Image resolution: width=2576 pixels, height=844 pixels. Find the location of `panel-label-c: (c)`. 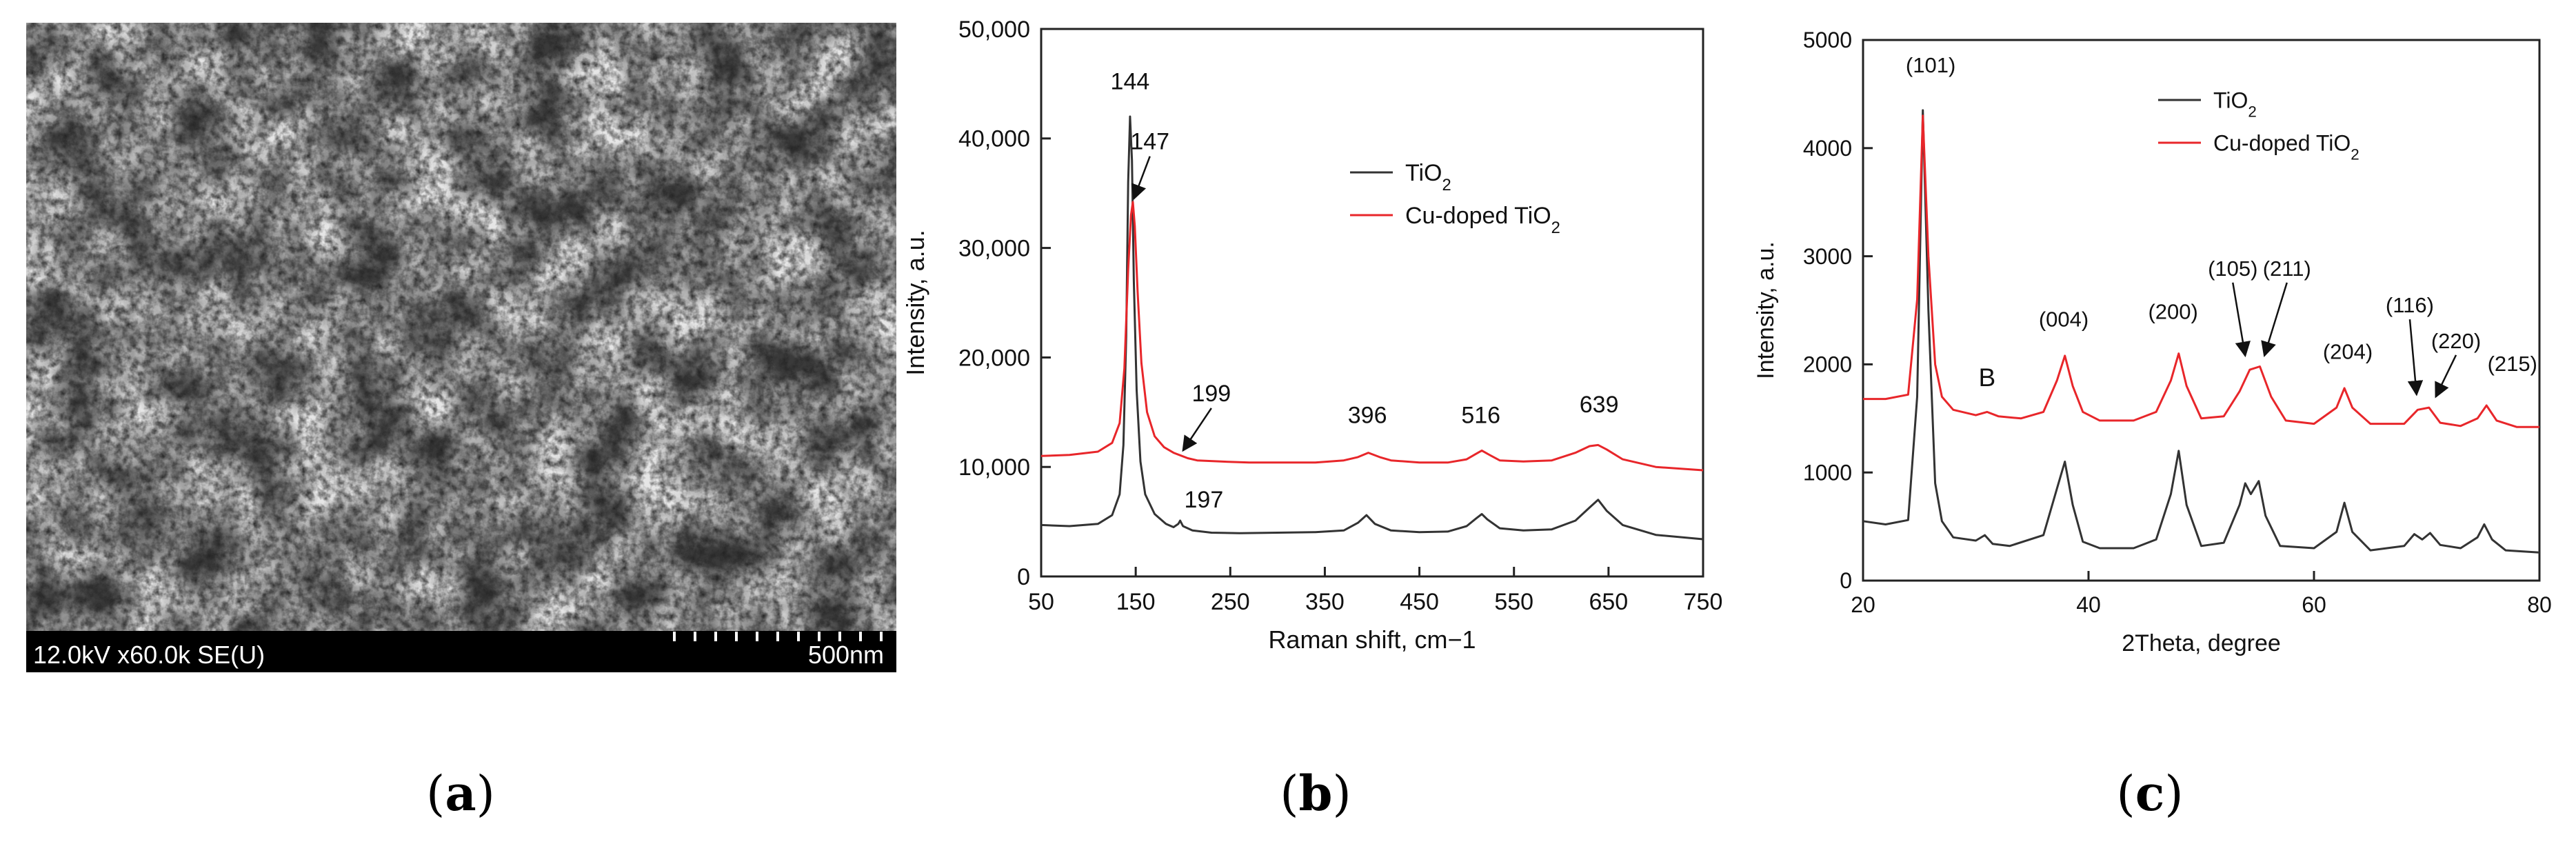

panel-label-c: (c) is located at coordinates (2149, 793).